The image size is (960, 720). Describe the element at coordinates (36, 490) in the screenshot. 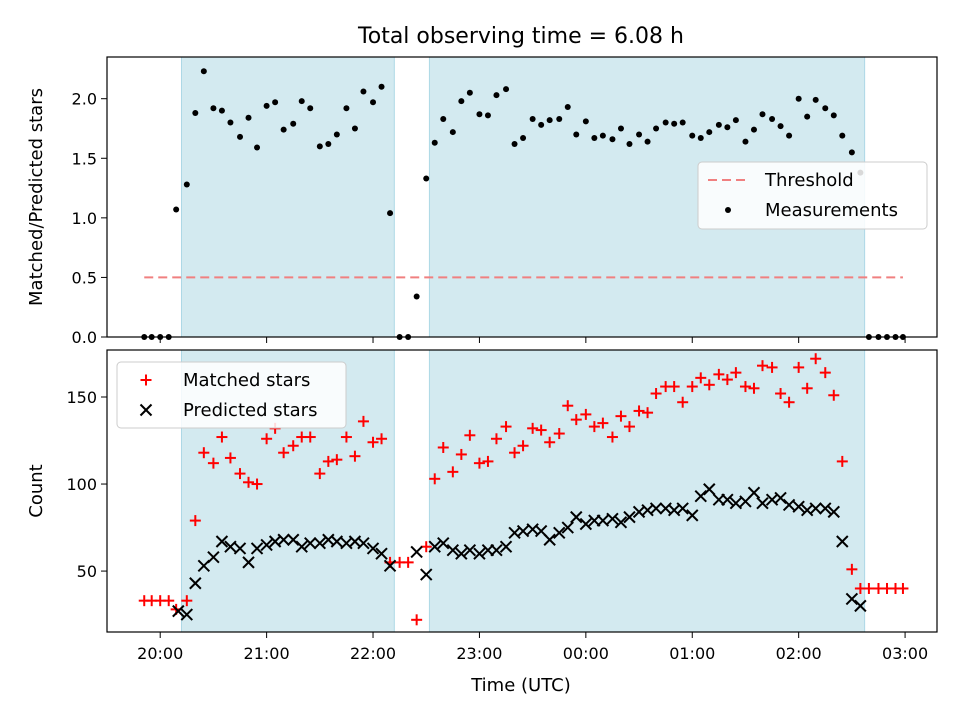

I see `count-y-axis-label: Count` at that location.